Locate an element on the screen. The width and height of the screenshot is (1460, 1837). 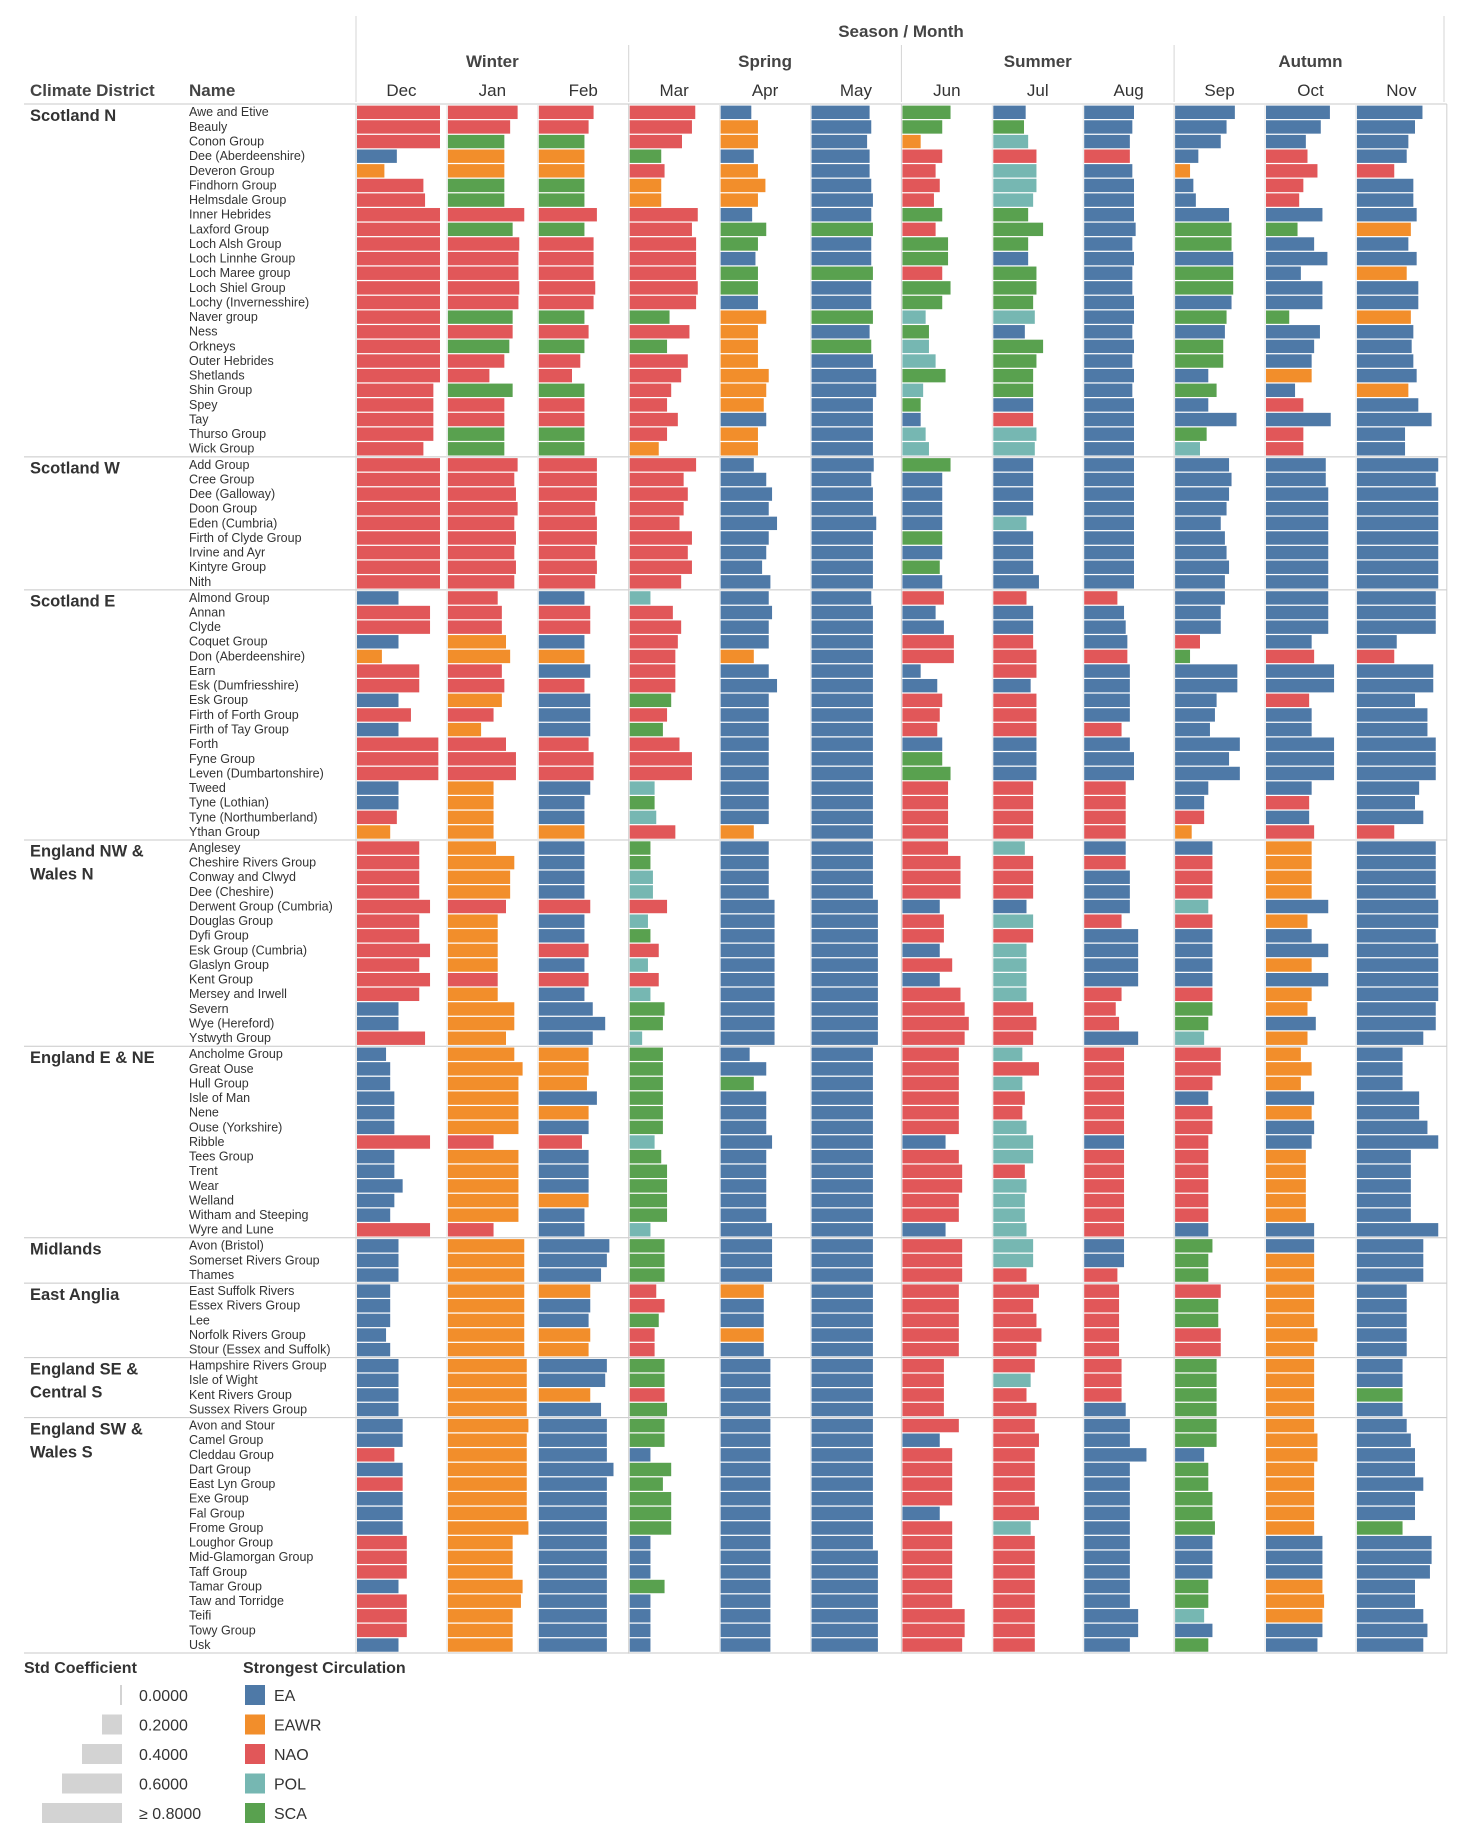
row-label: Doon Group is located at coordinates (223, 509).